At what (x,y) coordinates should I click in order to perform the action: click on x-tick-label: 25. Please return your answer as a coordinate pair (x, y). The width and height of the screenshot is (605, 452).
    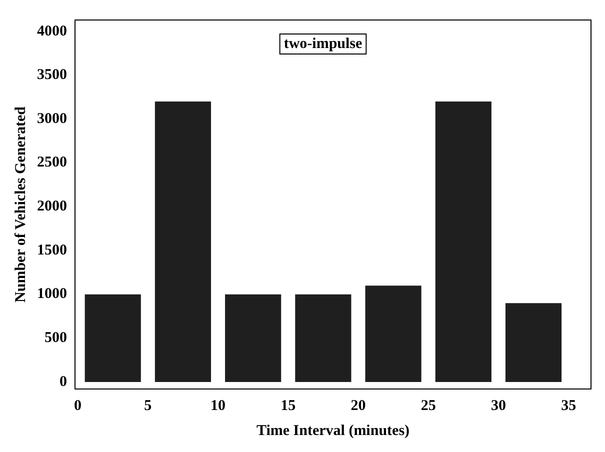
    Looking at the image, I should click on (428, 406).